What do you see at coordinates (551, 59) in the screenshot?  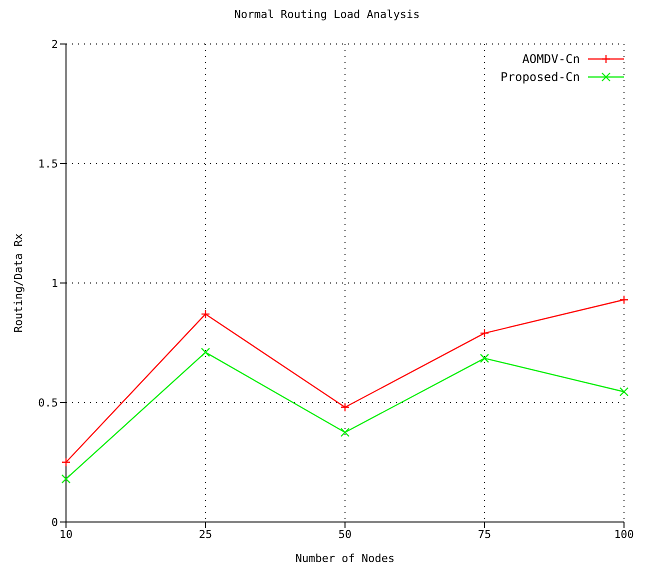 I see `legend-label: AOMDV-Cn` at bounding box center [551, 59].